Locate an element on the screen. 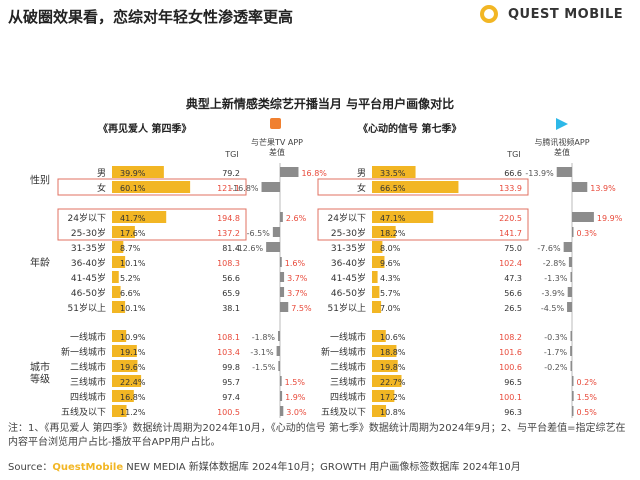 The height and width of the screenshot is (480, 640). diff-label-0-7: 3.7% is located at coordinates (297, 293).